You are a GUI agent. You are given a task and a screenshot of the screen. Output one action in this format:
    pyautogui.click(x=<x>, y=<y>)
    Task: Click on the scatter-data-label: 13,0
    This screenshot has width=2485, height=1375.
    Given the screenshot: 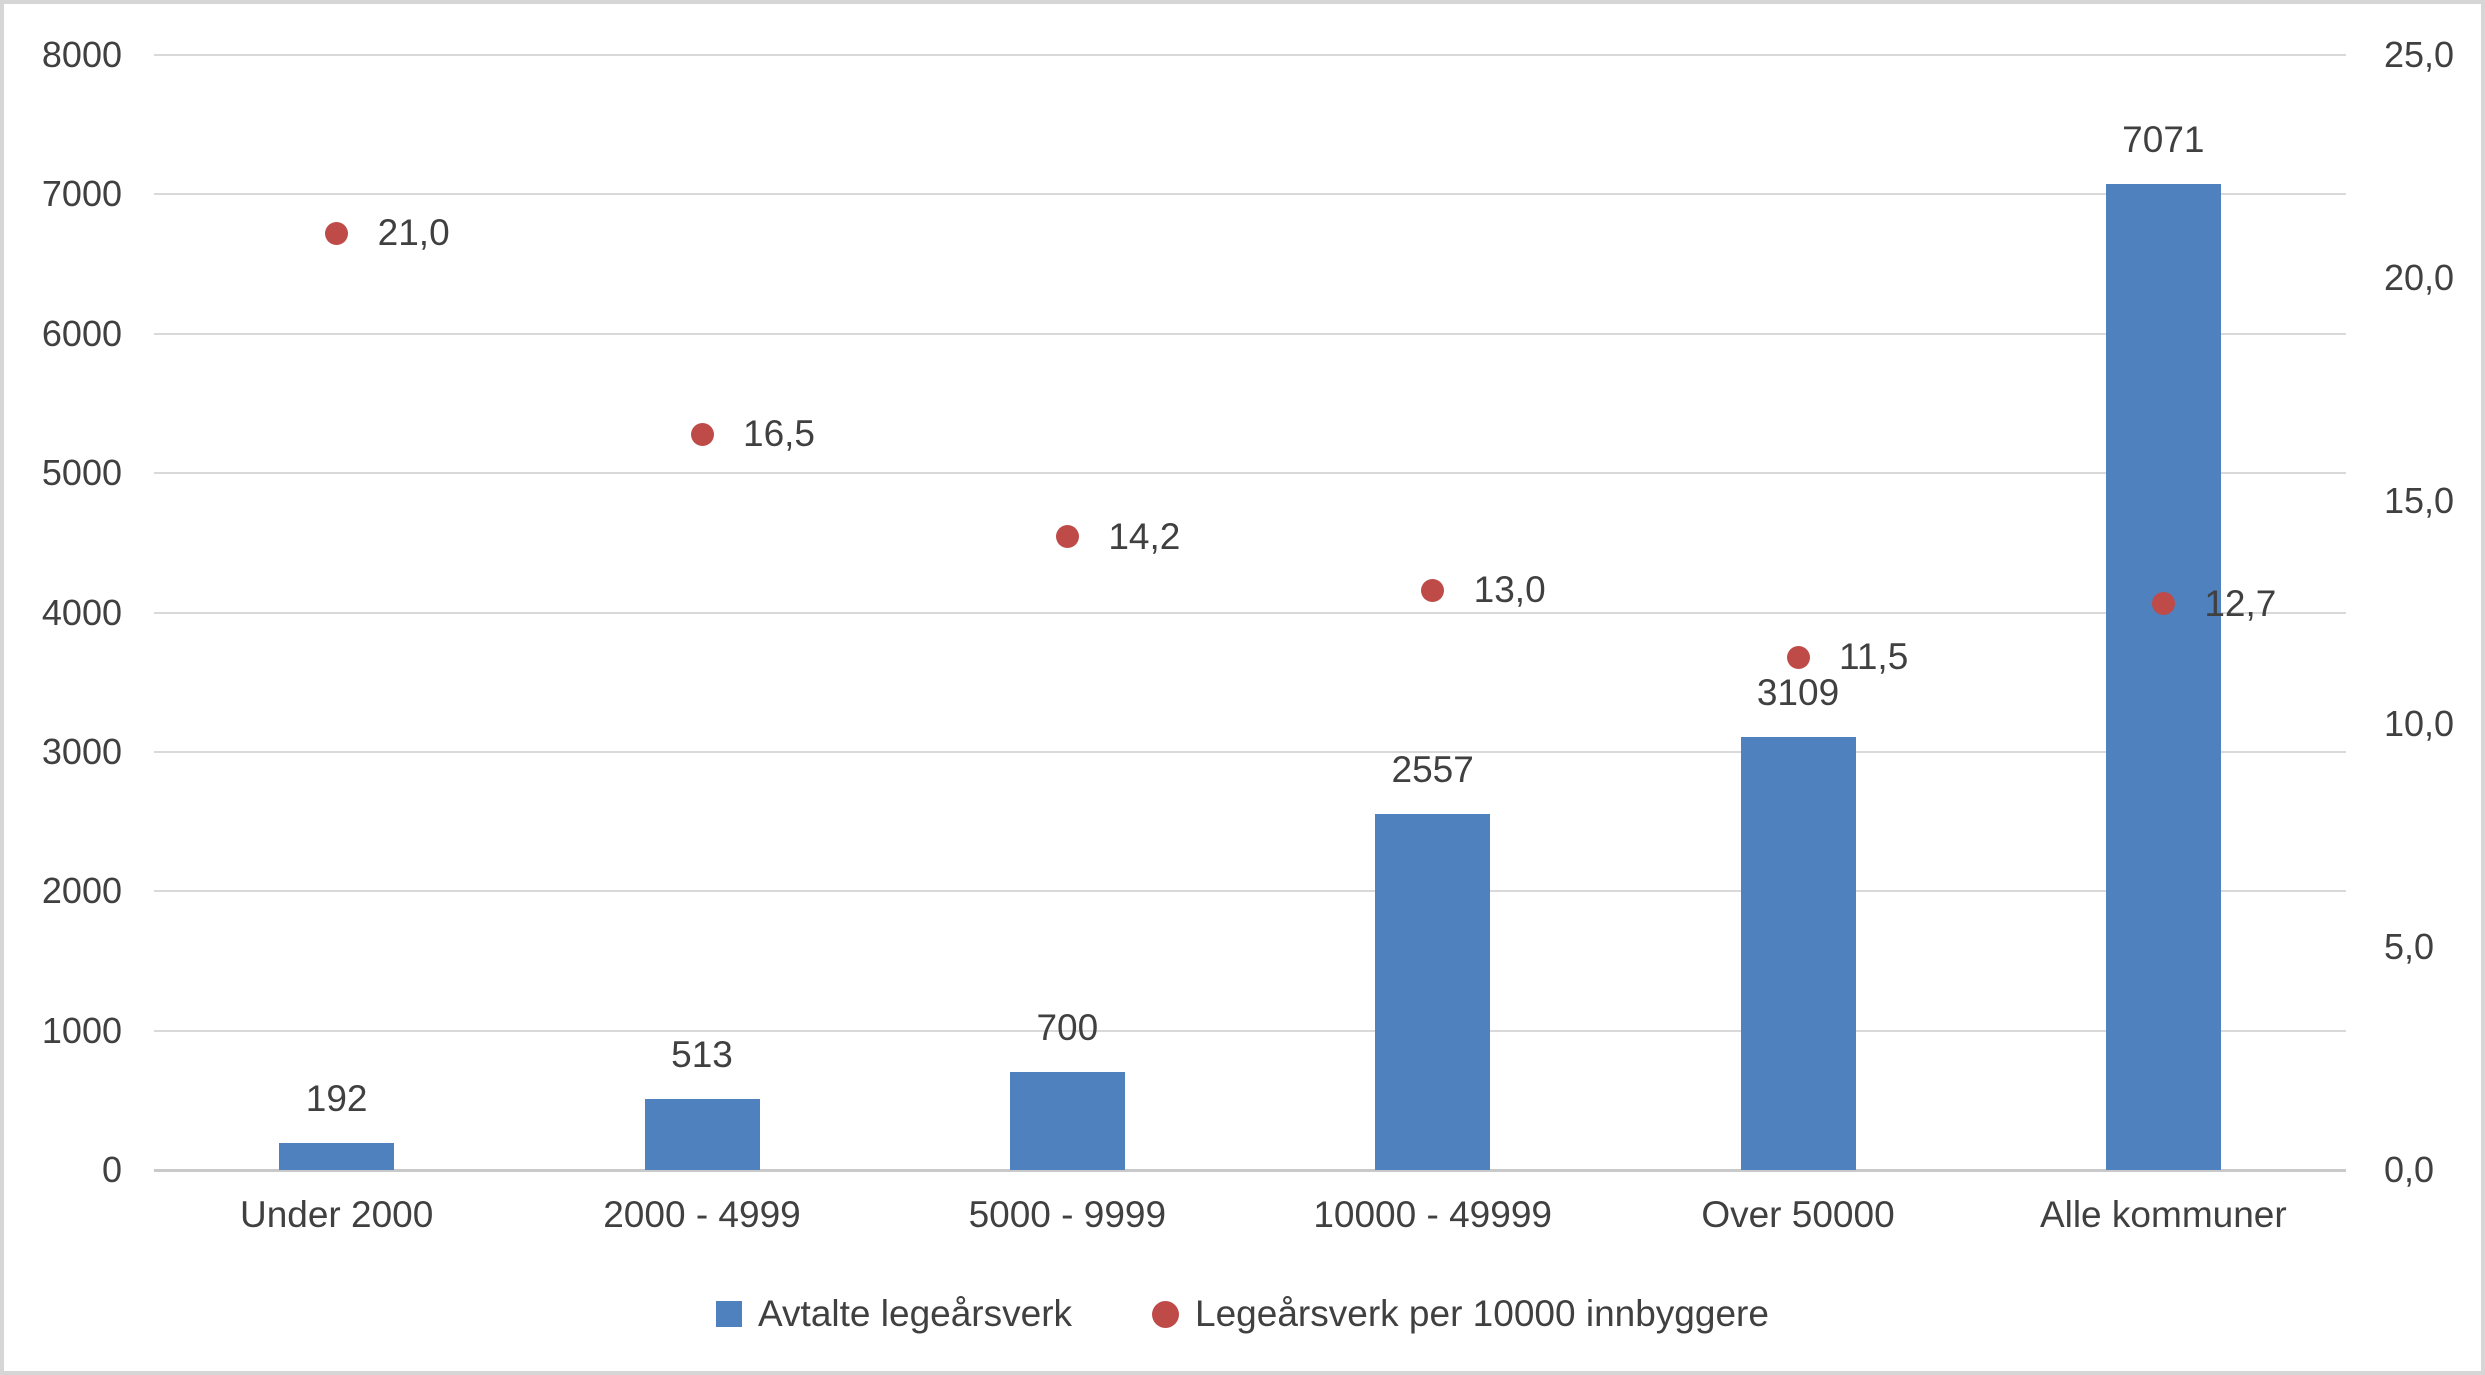 What is the action you would take?
    pyautogui.click(x=1509, y=590)
    